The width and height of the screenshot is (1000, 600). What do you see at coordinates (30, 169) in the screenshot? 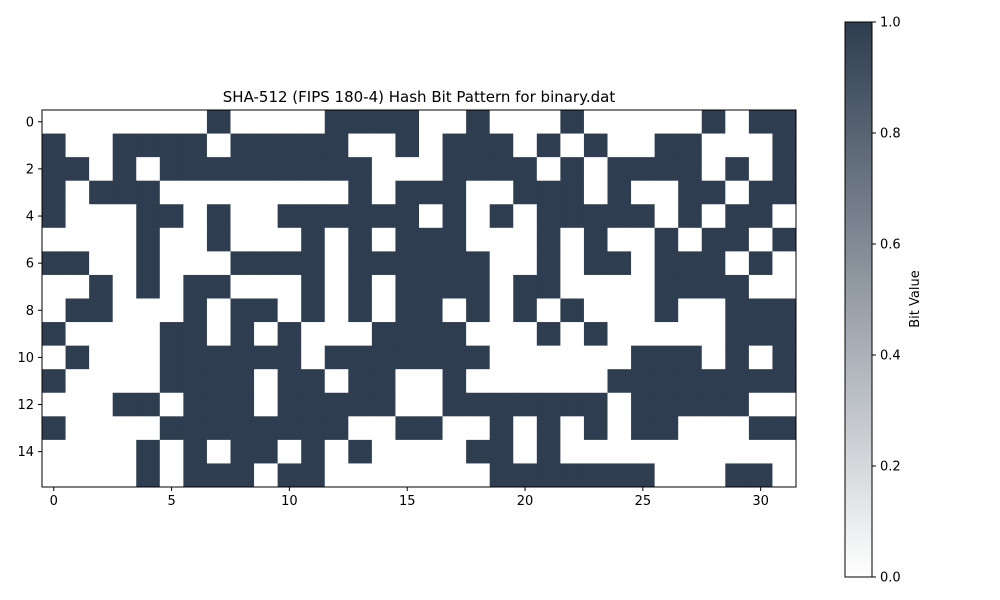
I see `y-tick-label: 2` at bounding box center [30, 169].